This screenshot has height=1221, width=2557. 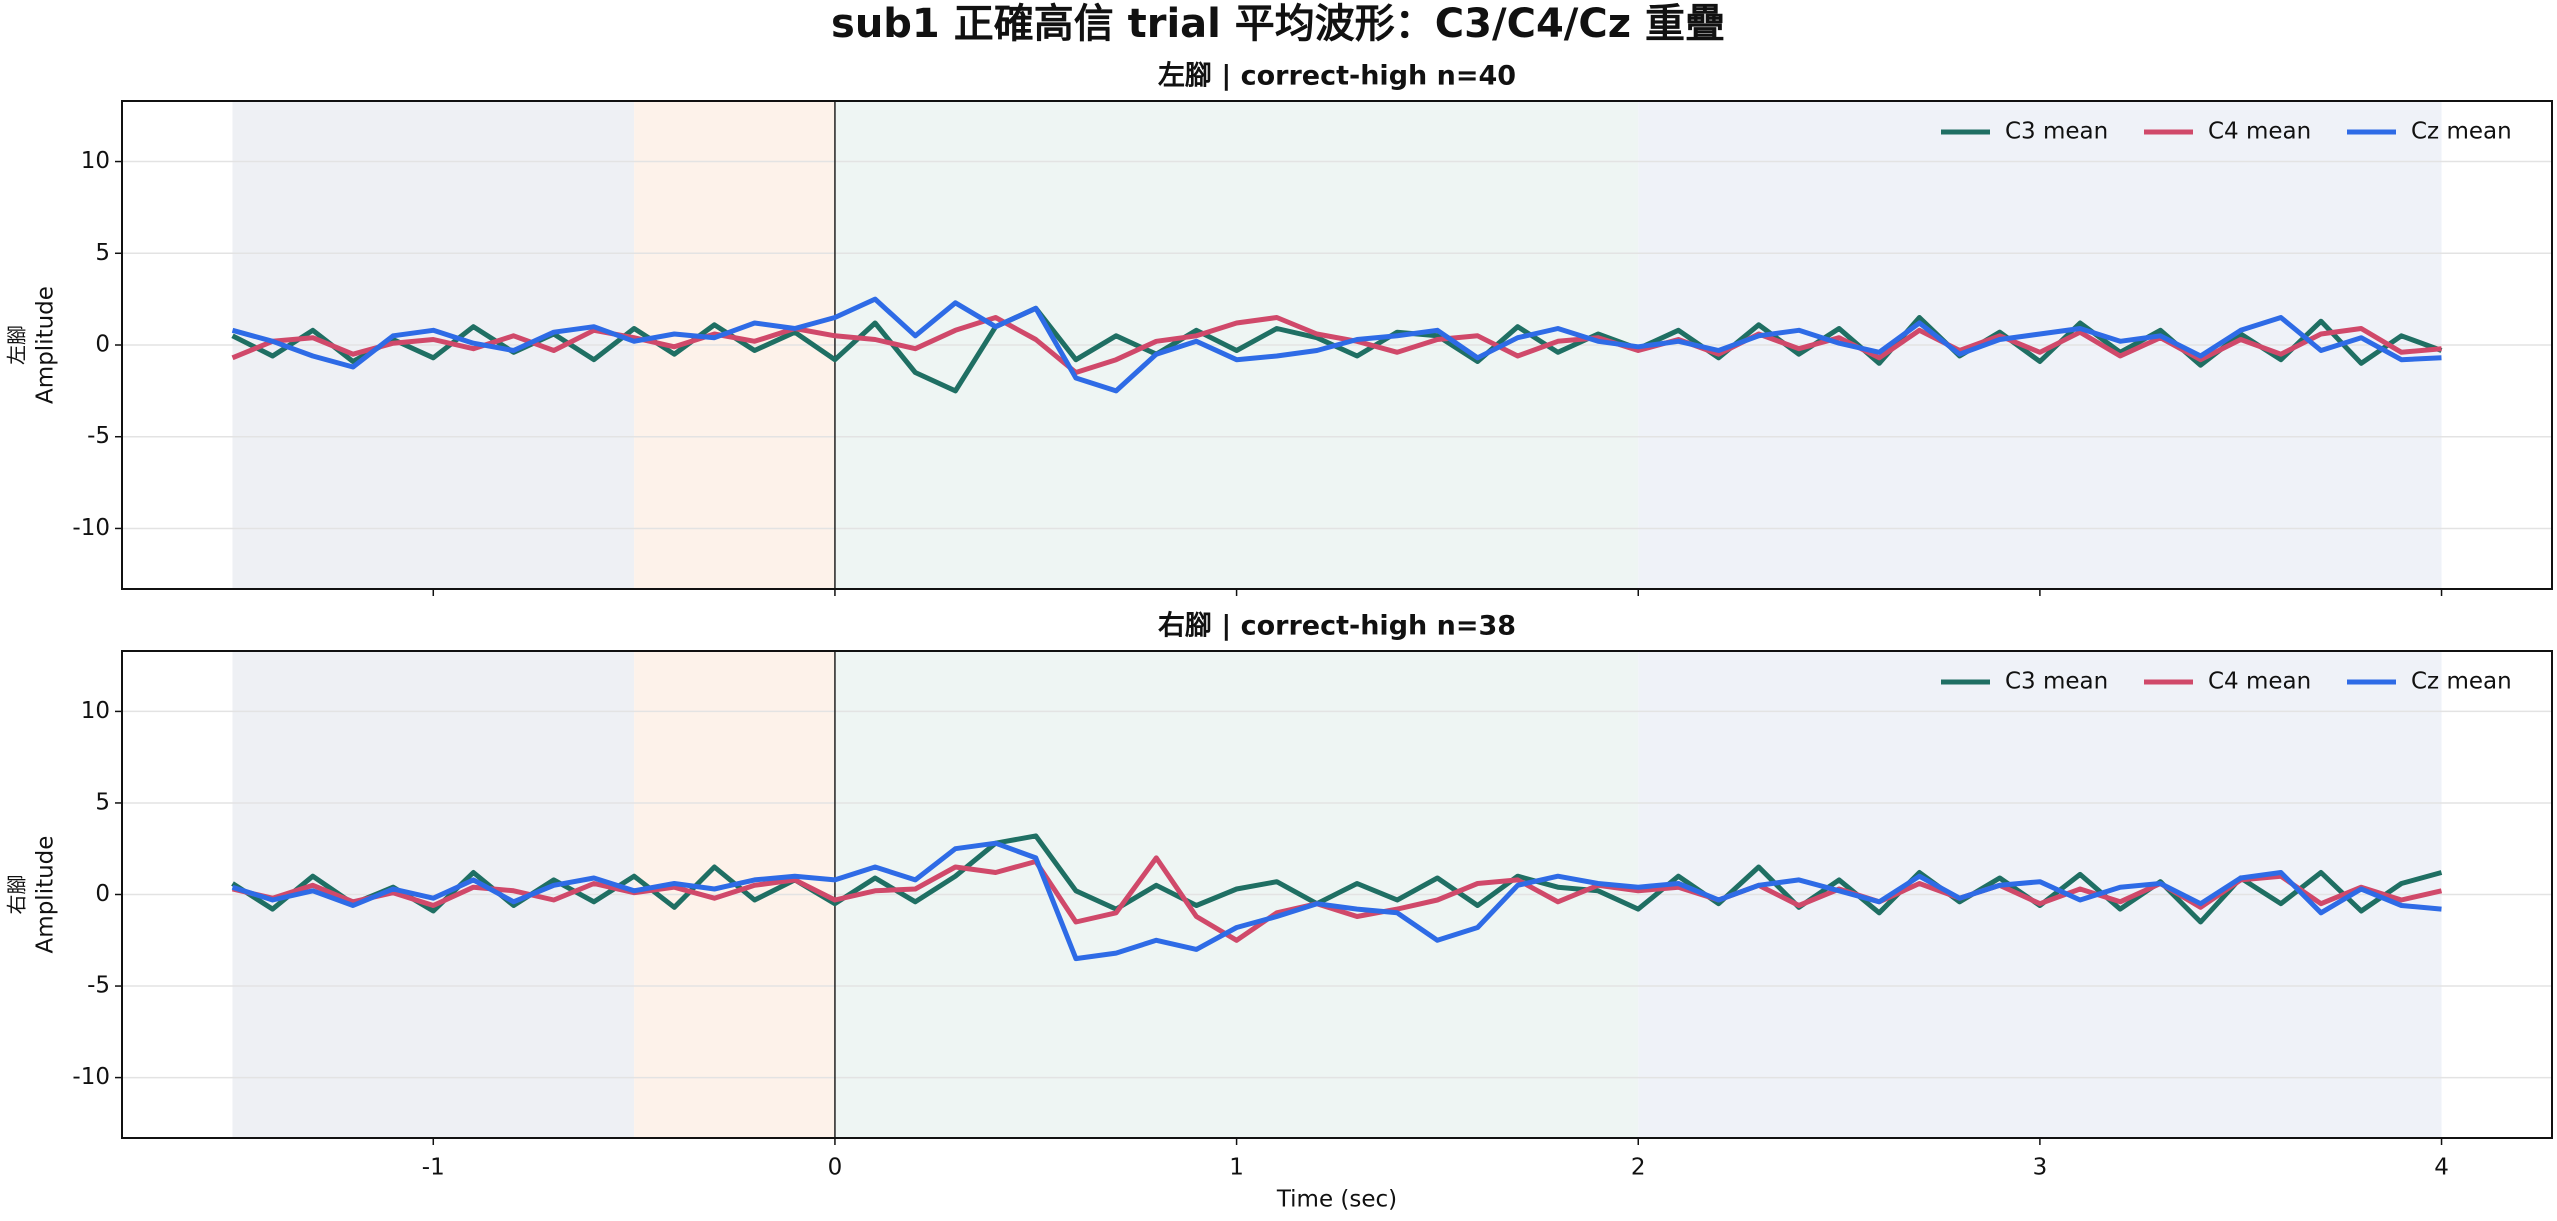 What do you see at coordinates (1278, 24) in the screenshot?
I see `figure-title: sub1 正確高信 trial 平均波形：C3/C4/Cz 重疊` at bounding box center [1278, 24].